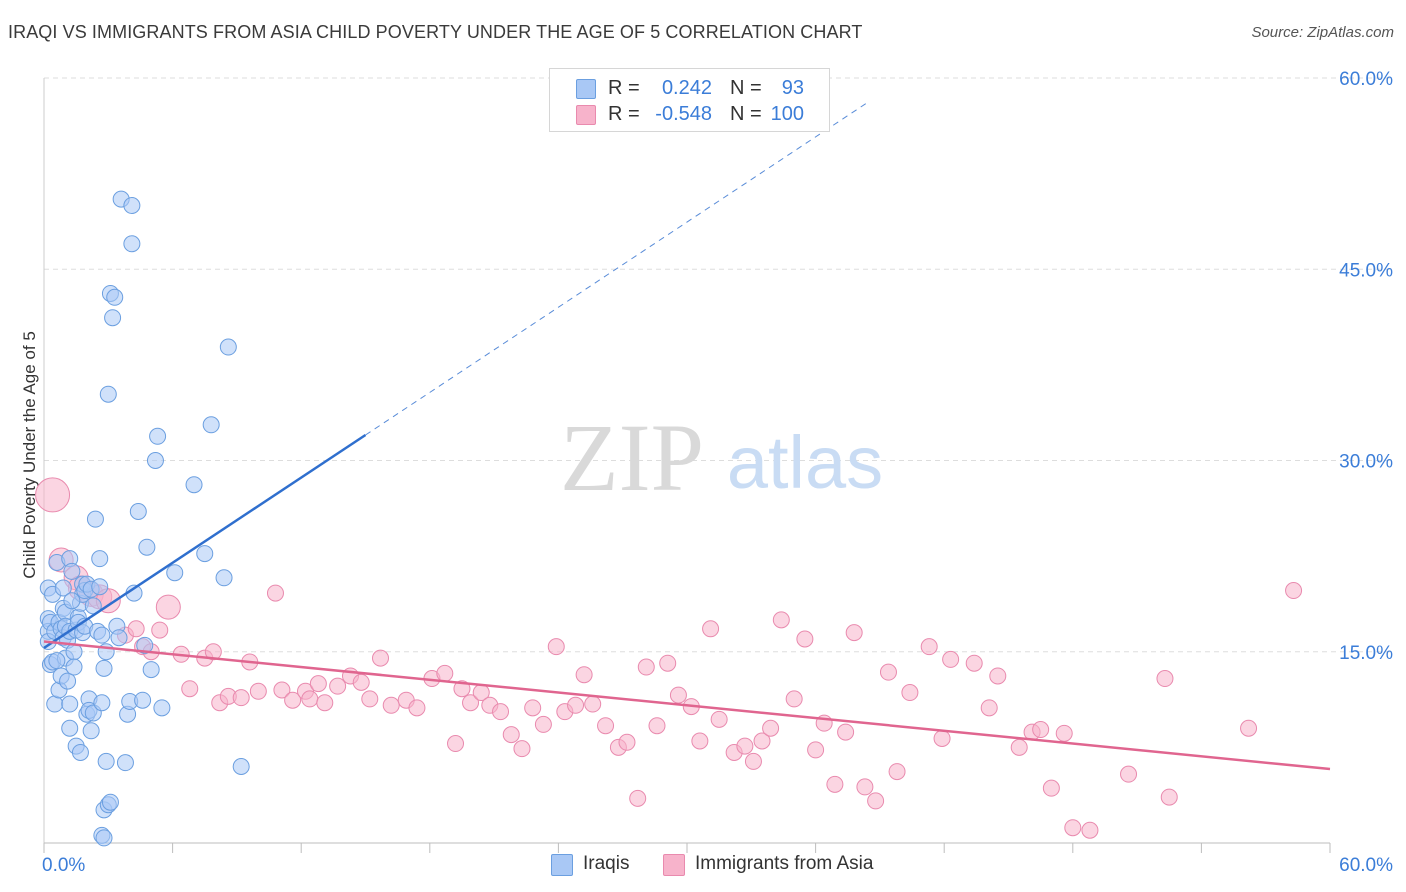 The width and height of the screenshot is (1406, 892). I want to click on y-tick-label: 15.0%, so click(1366, 653).